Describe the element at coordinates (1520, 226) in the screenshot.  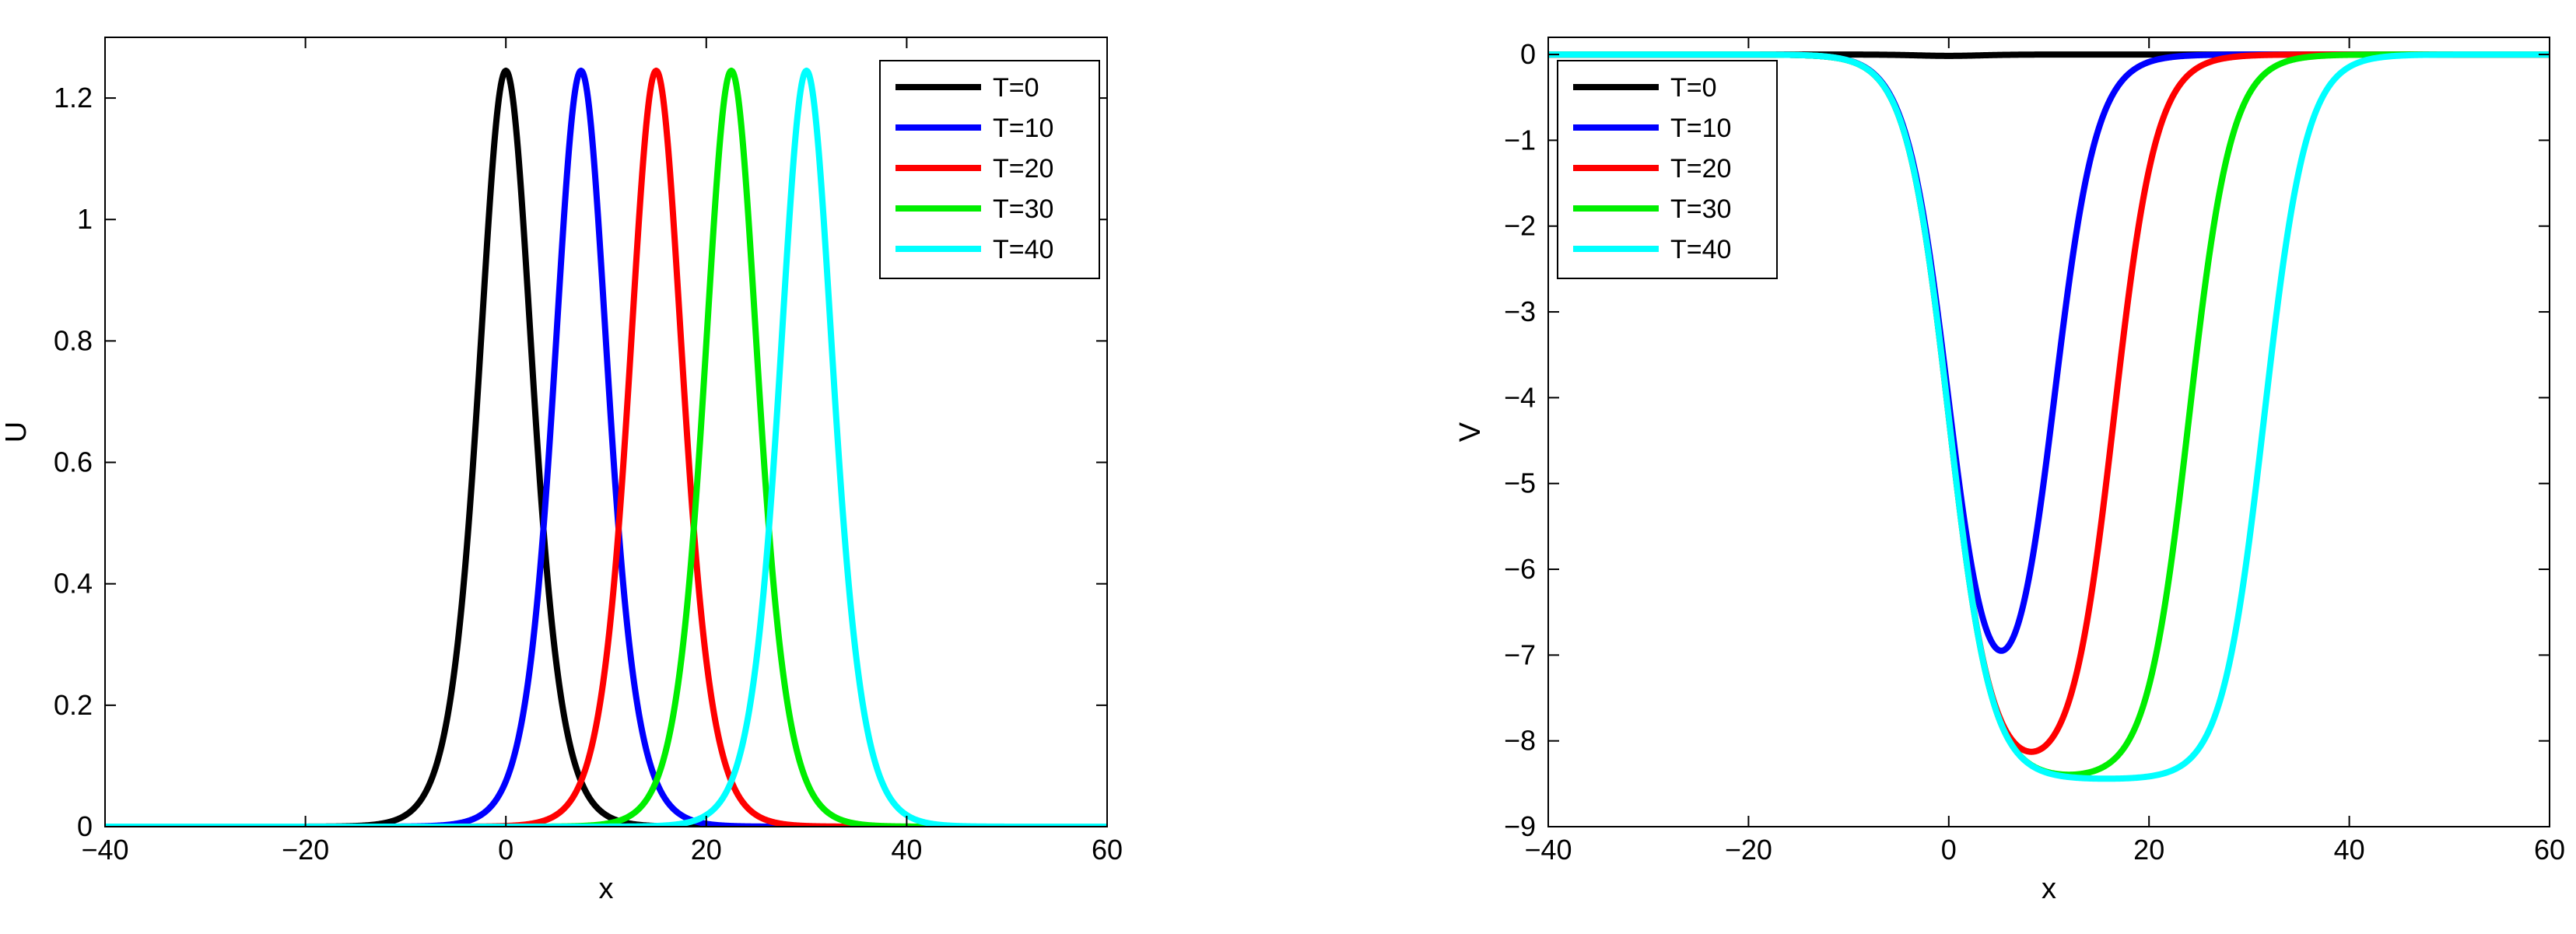
I see `y-tick-label: −2` at that location.